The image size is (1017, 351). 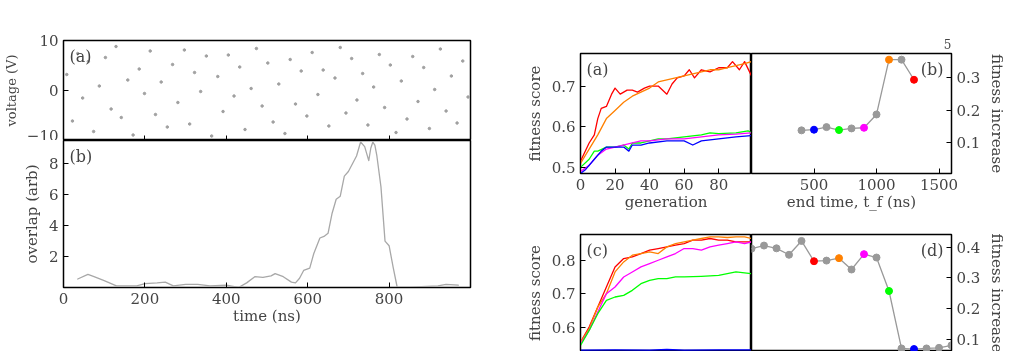 I want to click on annotation: (c), so click(x=597, y=250).